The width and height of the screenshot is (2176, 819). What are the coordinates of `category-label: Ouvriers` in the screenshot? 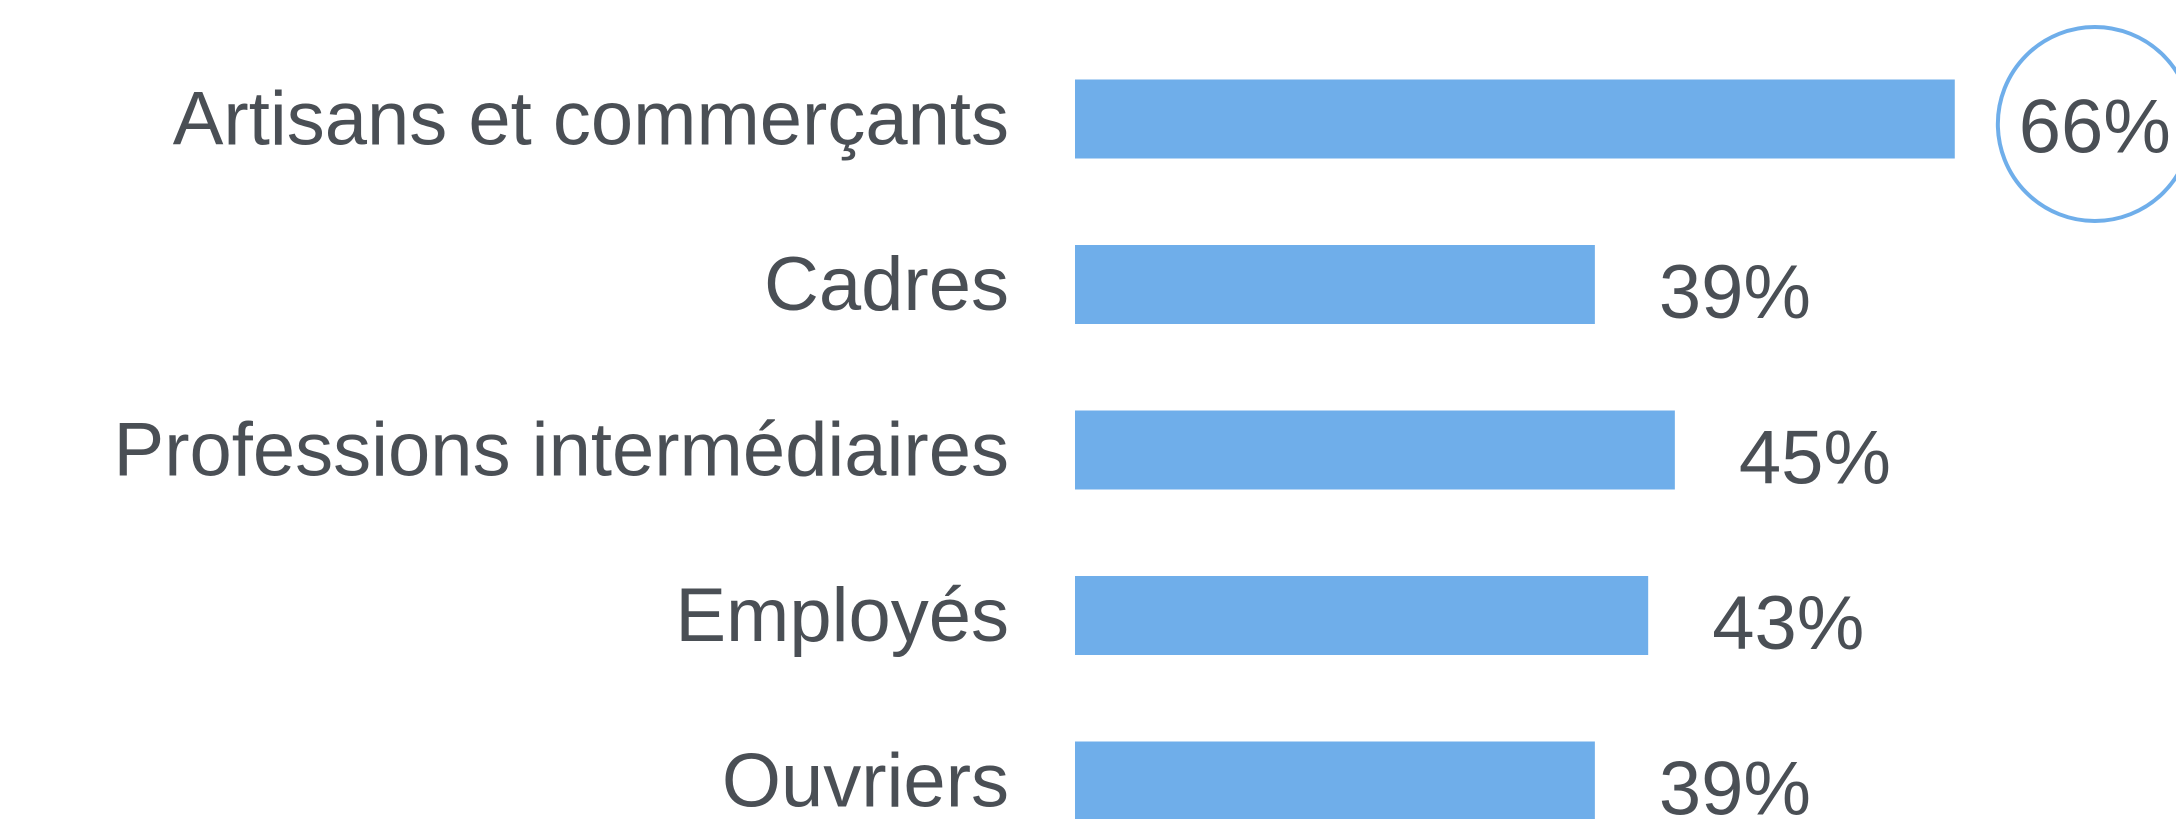 It's located at (865, 779).